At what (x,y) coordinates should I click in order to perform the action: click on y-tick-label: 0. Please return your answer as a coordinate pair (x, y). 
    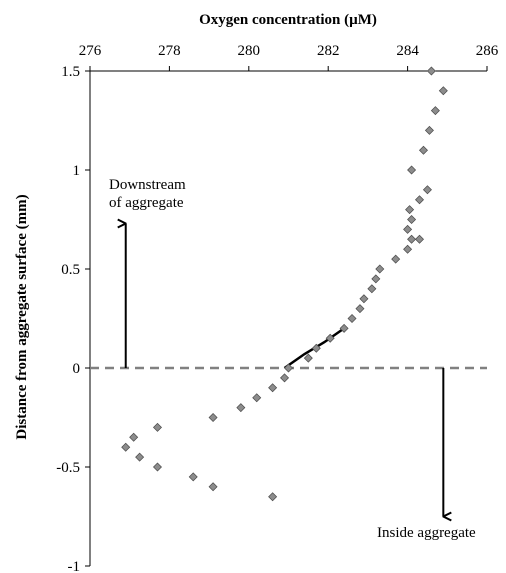
    Looking at the image, I should click on (77, 369).